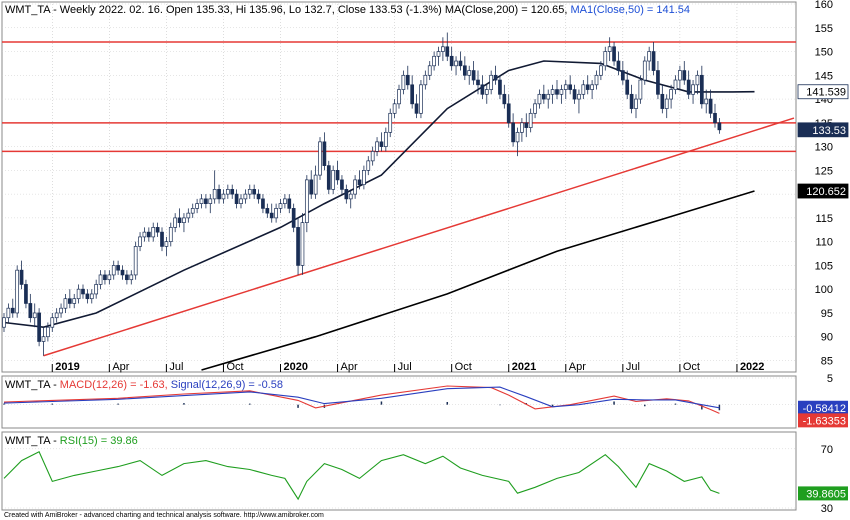 The image size is (850, 520). I want to click on rsi-header-rsi: RSI(15) = 39.86, so click(99, 441).